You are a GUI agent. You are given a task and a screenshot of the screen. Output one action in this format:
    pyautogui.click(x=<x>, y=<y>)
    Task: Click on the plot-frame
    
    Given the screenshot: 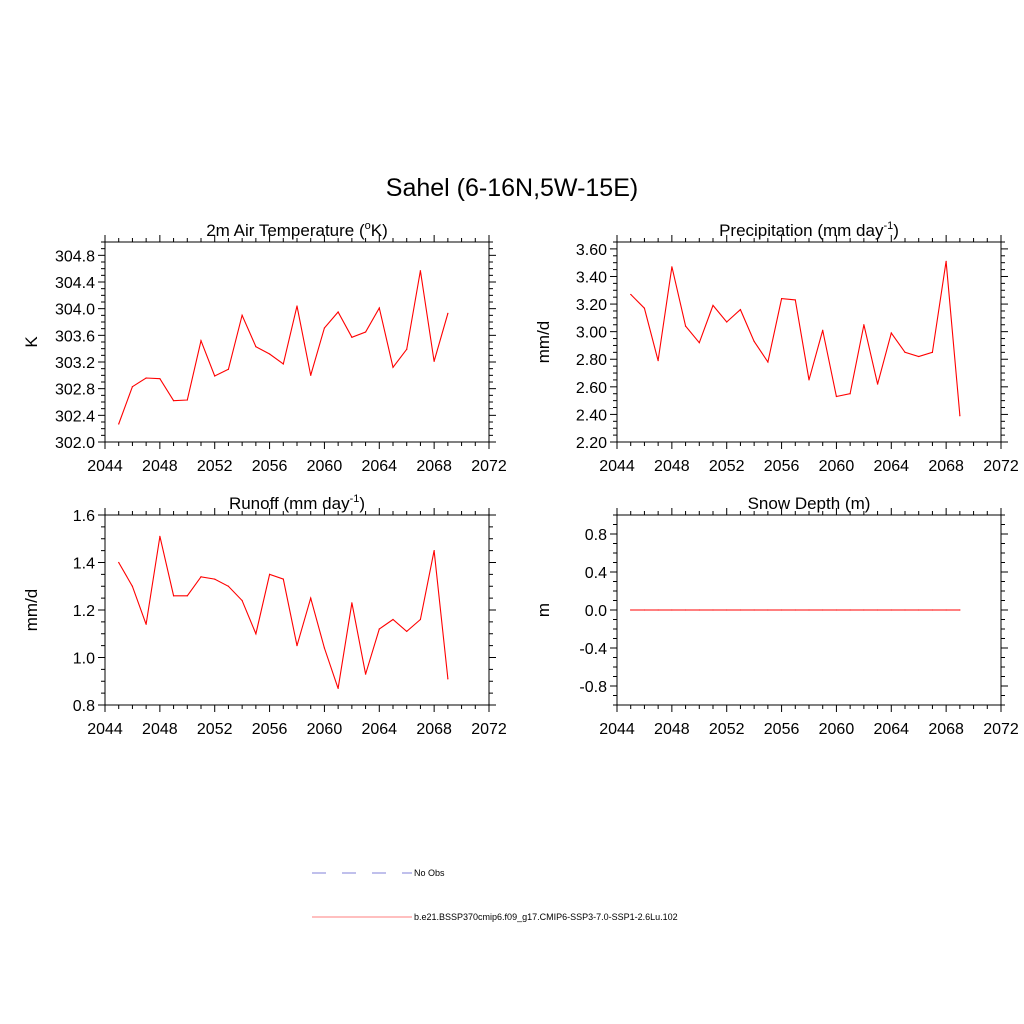 What is the action you would take?
    pyautogui.click(x=297, y=610)
    